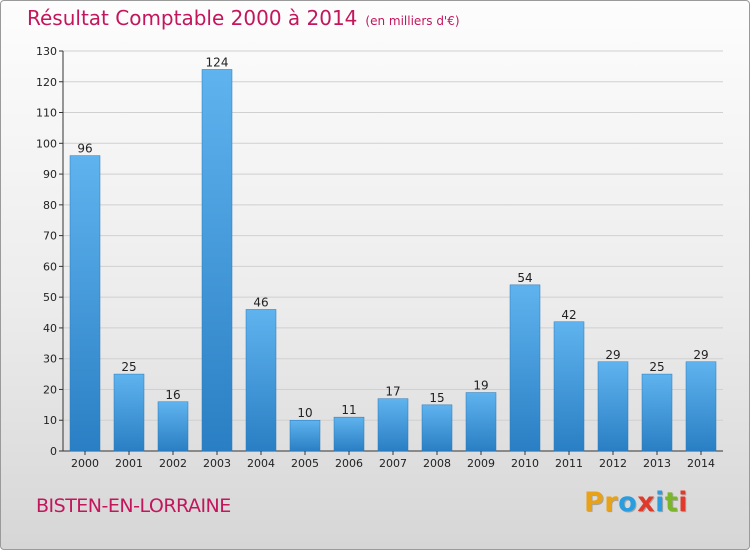  What do you see at coordinates (524, 278) in the screenshot?
I see `bar-value-label: 54` at bounding box center [524, 278].